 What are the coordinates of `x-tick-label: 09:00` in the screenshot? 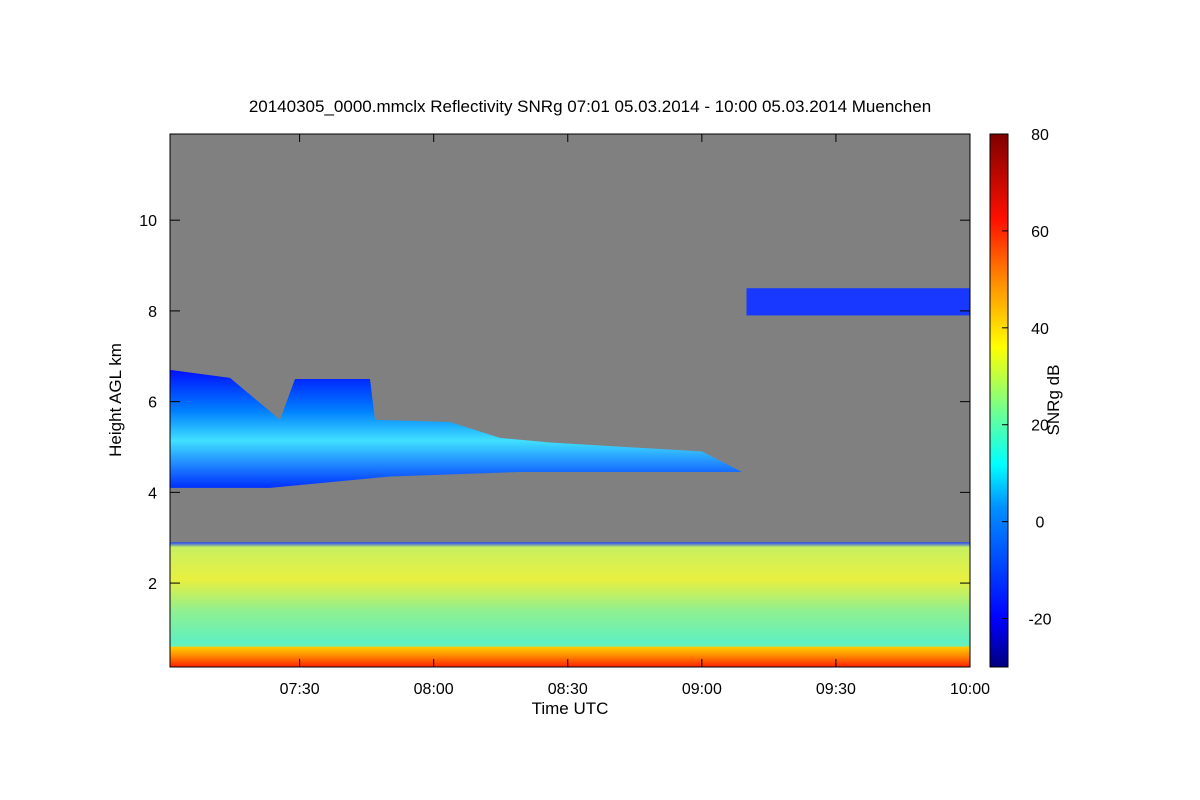 It's located at (702, 689).